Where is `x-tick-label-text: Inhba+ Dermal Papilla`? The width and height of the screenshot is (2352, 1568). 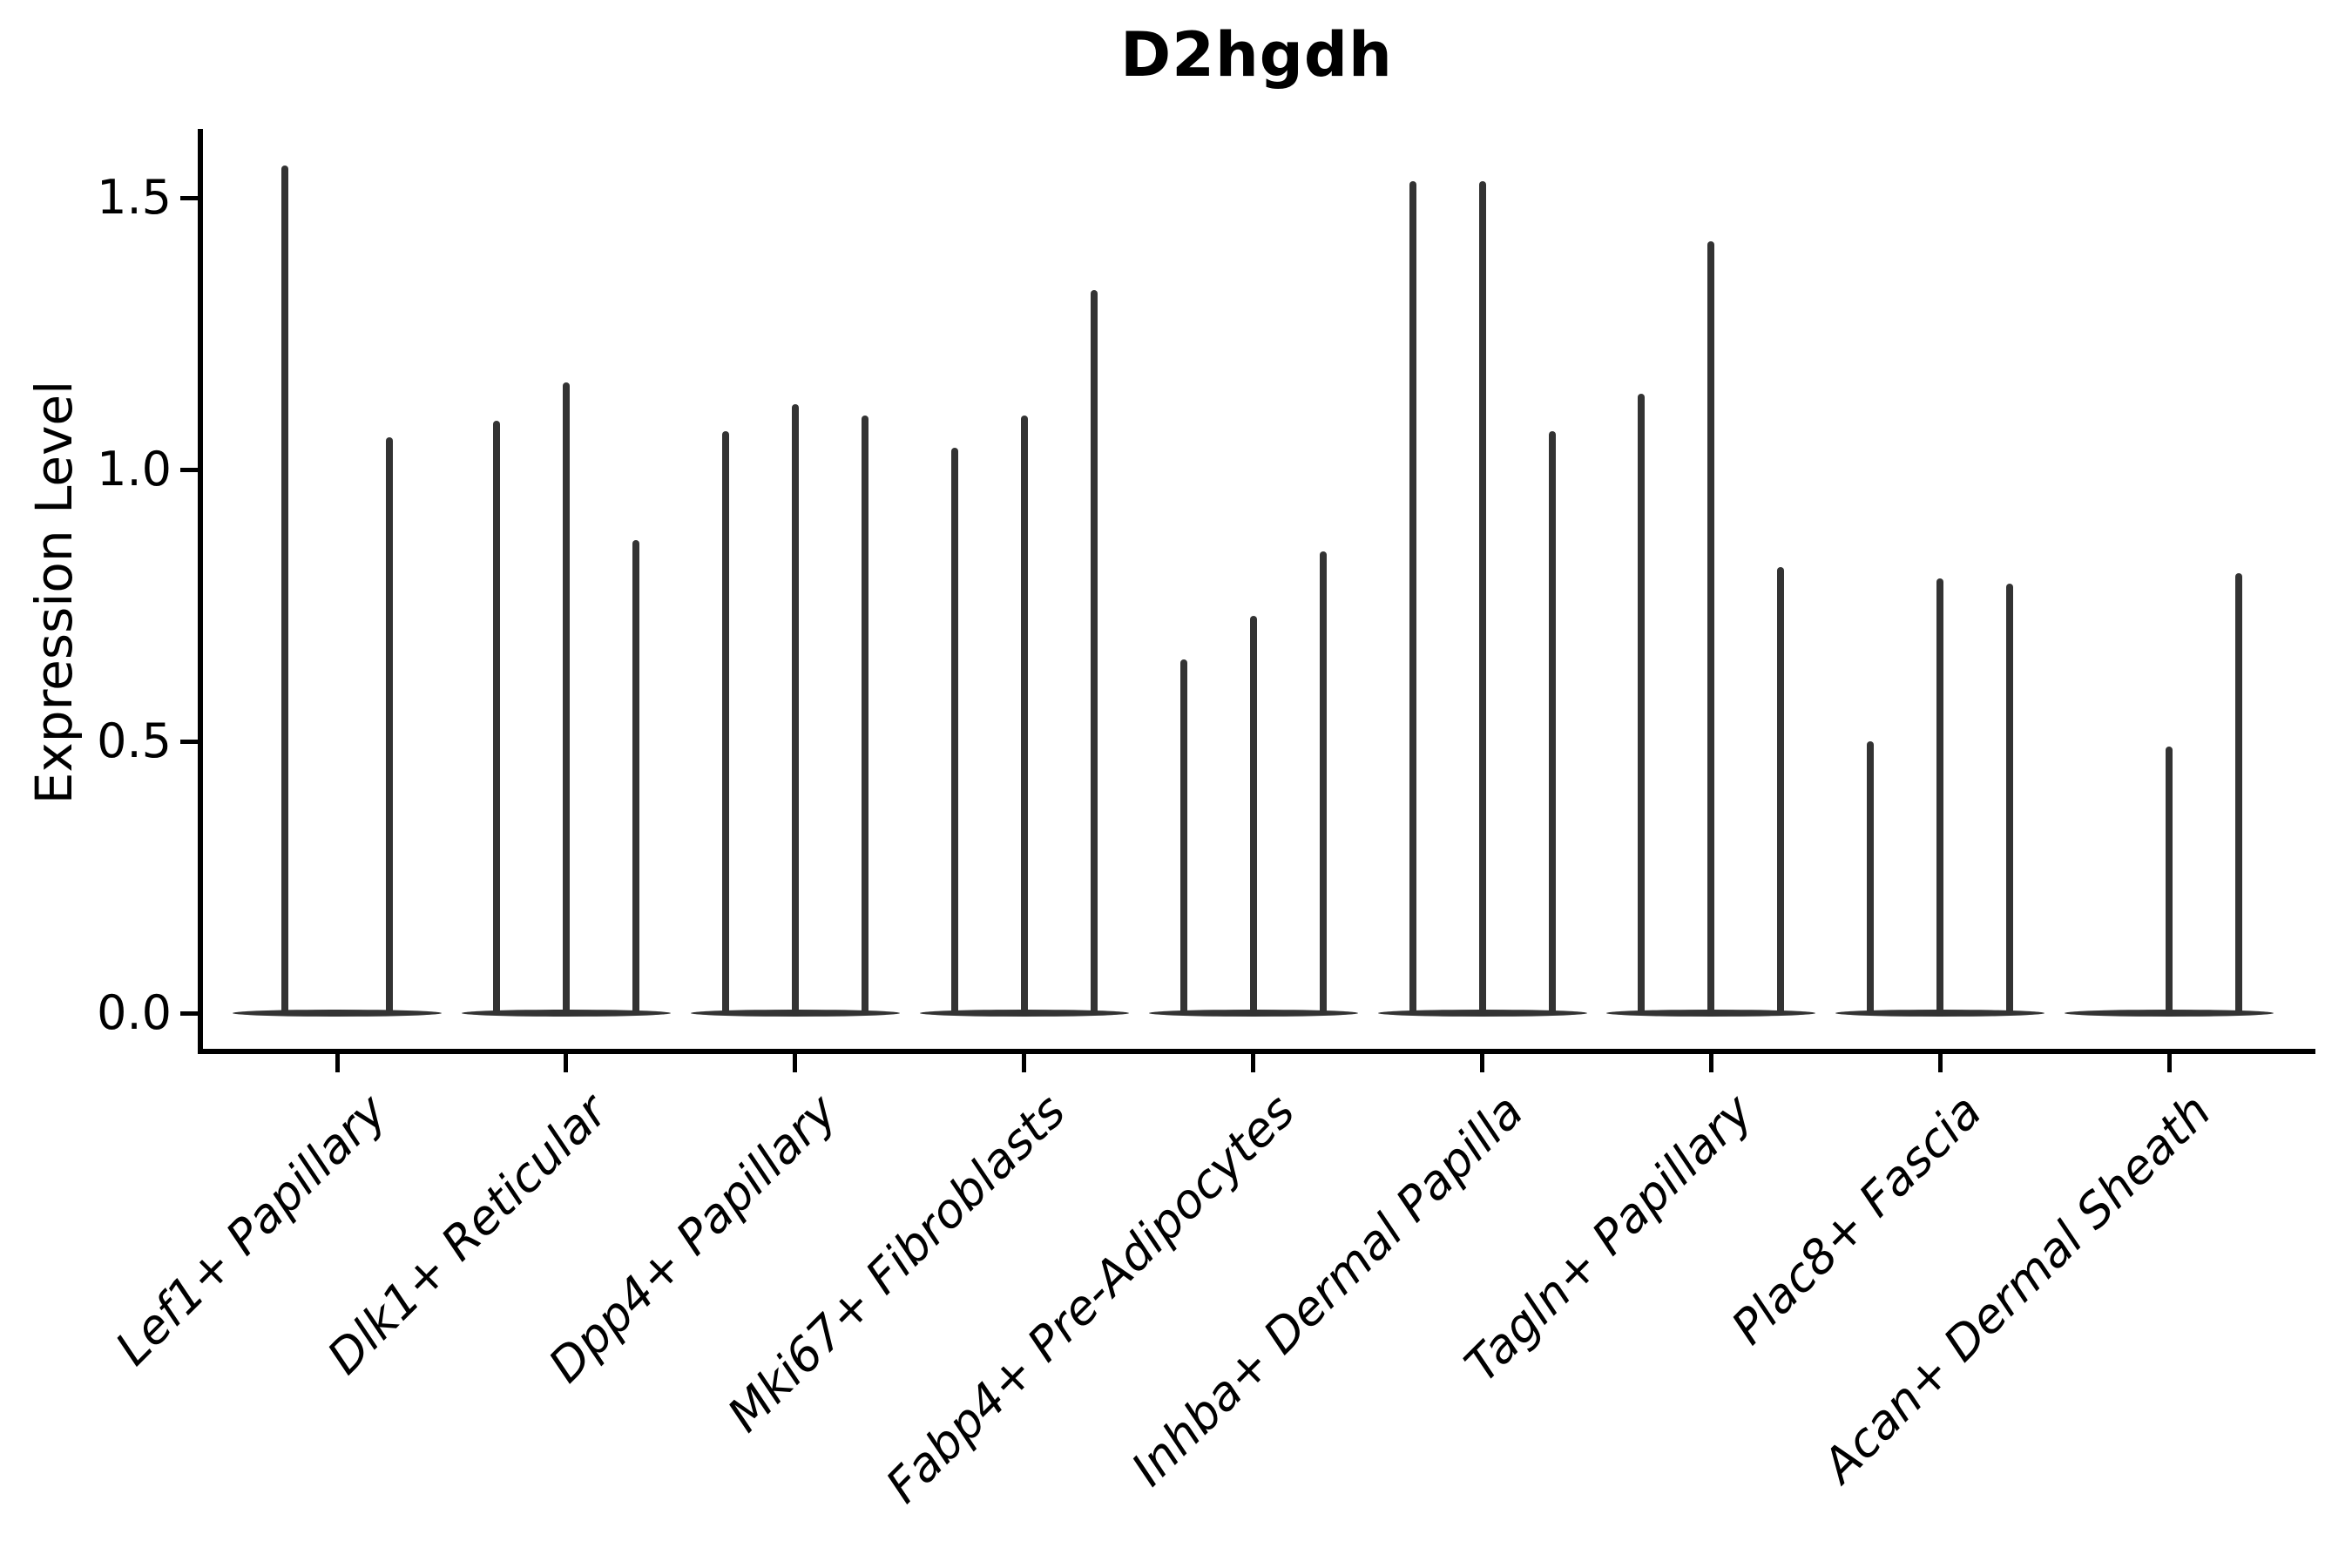
x-tick-label-text: Inhba+ Dermal Papilla is located at coordinates (1328, 1290).